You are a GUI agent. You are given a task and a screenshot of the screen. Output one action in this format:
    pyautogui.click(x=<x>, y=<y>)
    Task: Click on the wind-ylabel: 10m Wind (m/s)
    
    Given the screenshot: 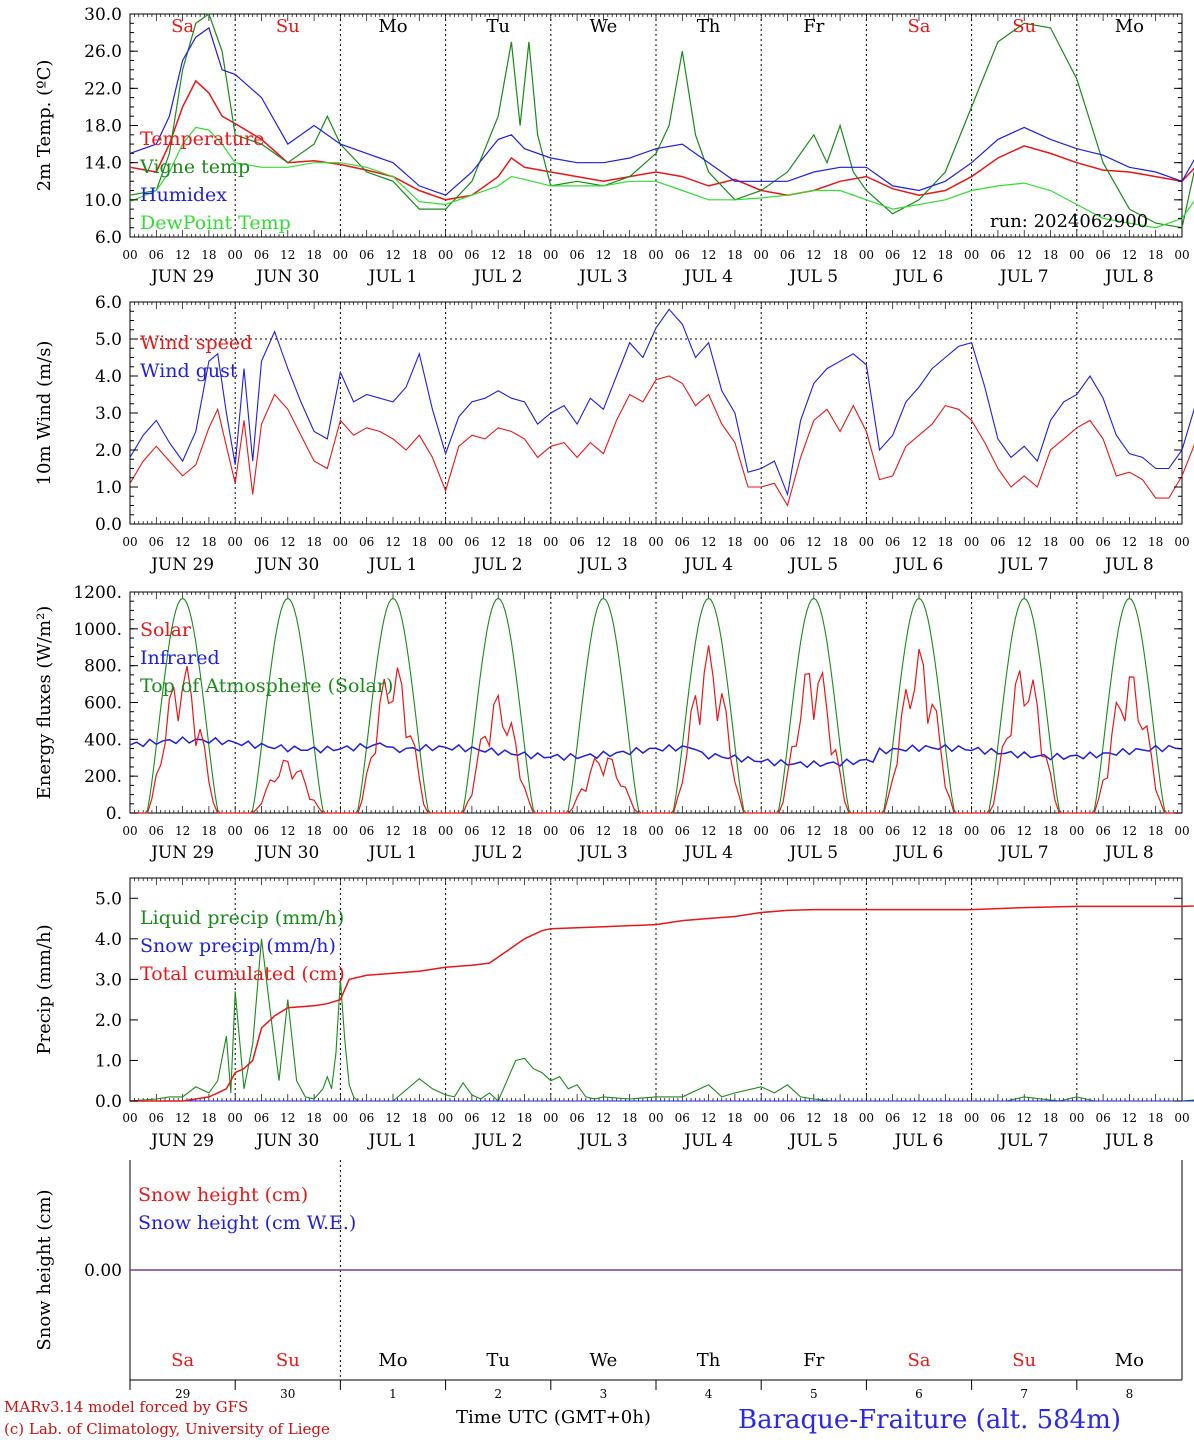 What is the action you would take?
    pyautogui.click(x=44, y=413)
    